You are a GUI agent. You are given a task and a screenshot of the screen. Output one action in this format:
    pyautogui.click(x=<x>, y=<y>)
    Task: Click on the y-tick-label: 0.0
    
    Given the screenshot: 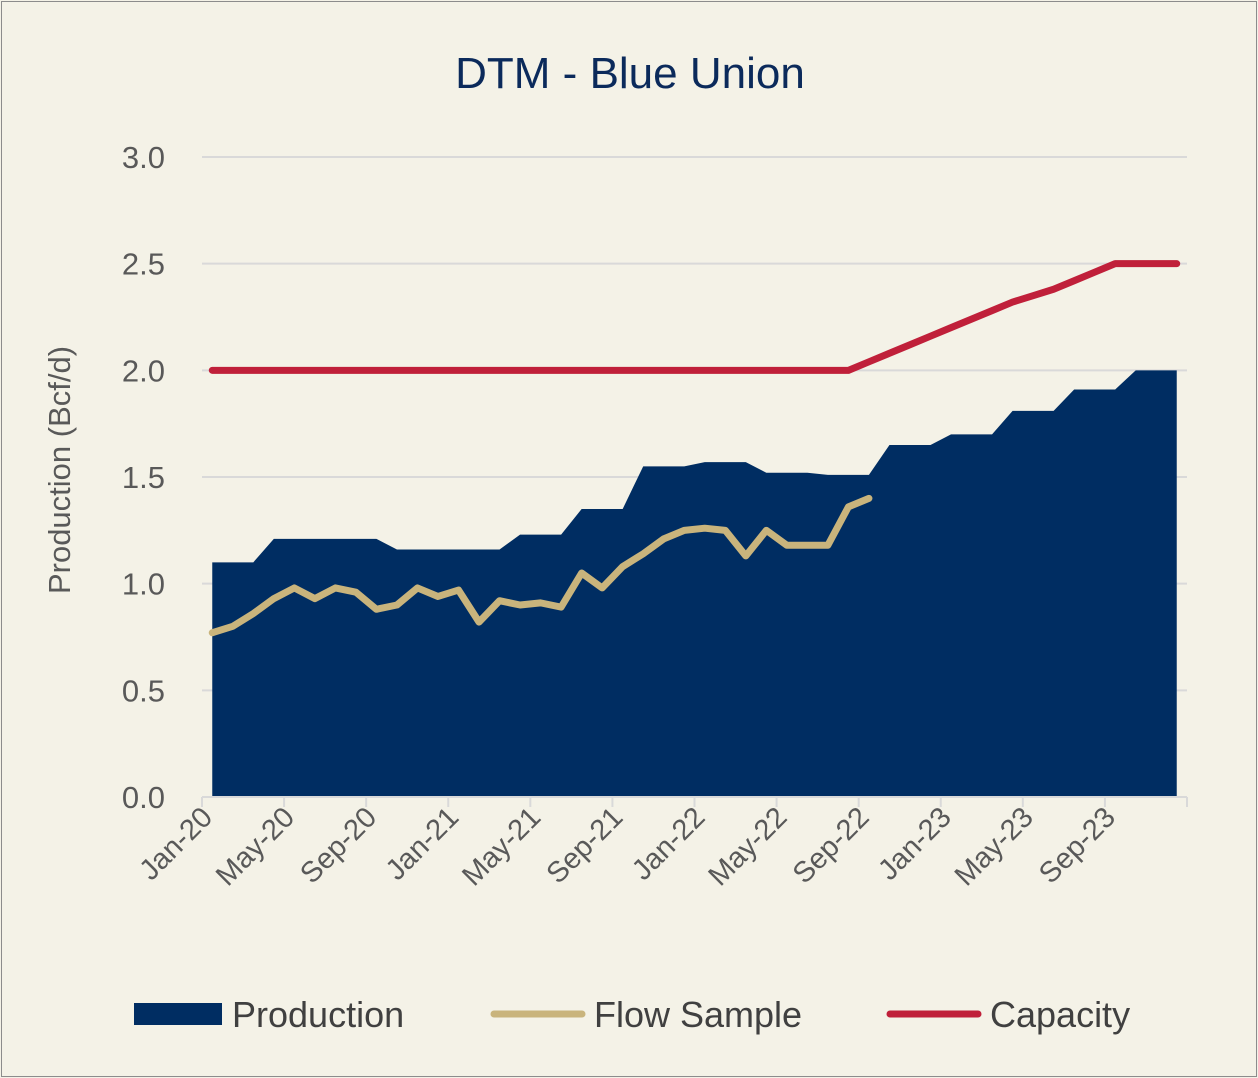 What is the action you would take?
    pyautogui.click(x=143, y=797)
    